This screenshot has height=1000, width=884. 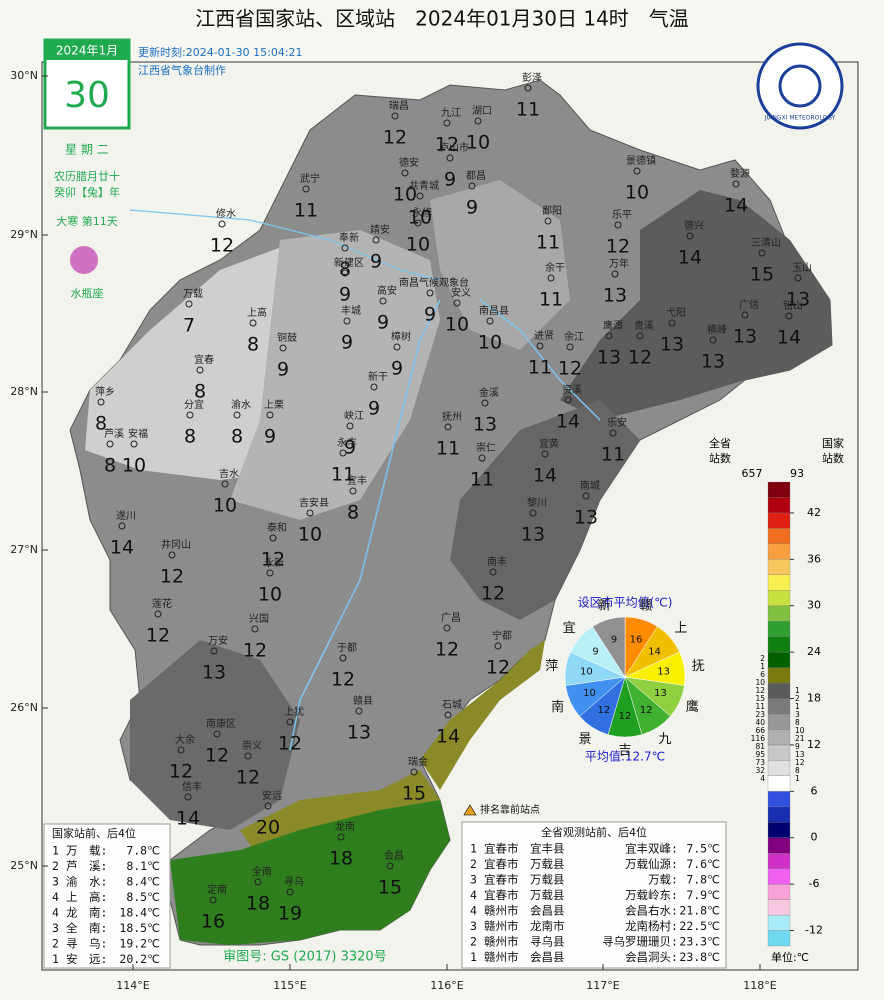 What do you see at coordinates (793, 305) in the screenshot?
I see `station-name: 铅山` at bounding box center [793, 305].